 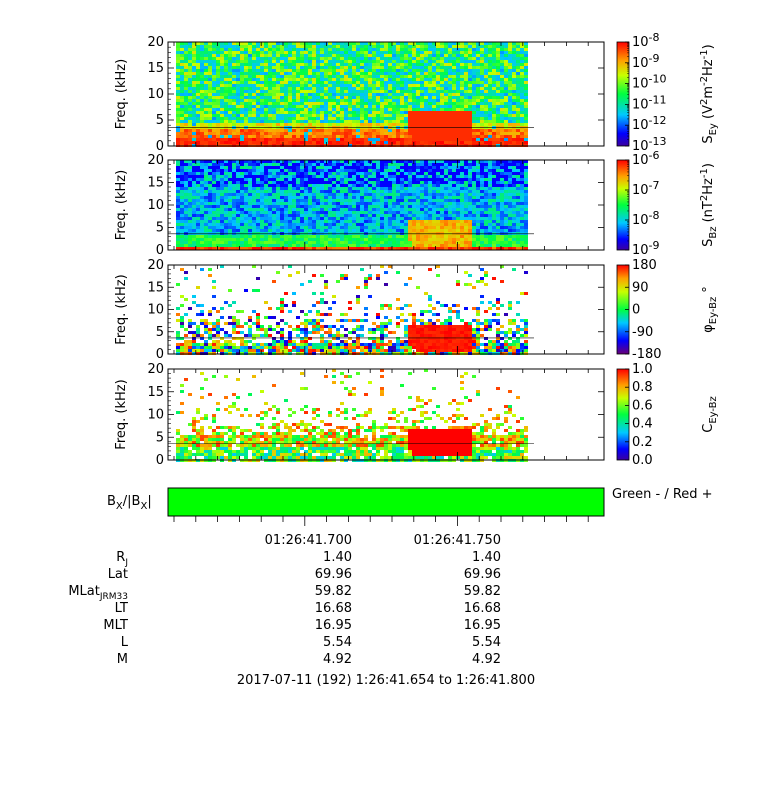 What do you see at coordinates (646, 188) in the screenshot?
I see `colorbar-tick-label: 10-7` at bounding box center [646, 188].